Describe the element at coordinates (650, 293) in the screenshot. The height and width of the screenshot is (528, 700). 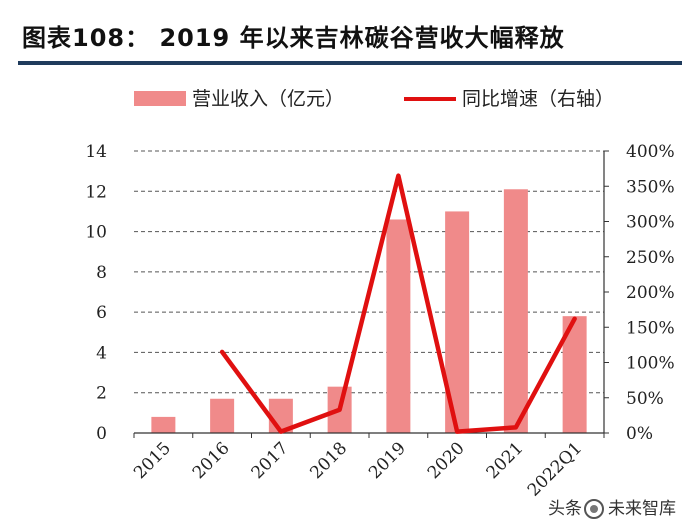
I see `right-tick-label: 200%` at that location.